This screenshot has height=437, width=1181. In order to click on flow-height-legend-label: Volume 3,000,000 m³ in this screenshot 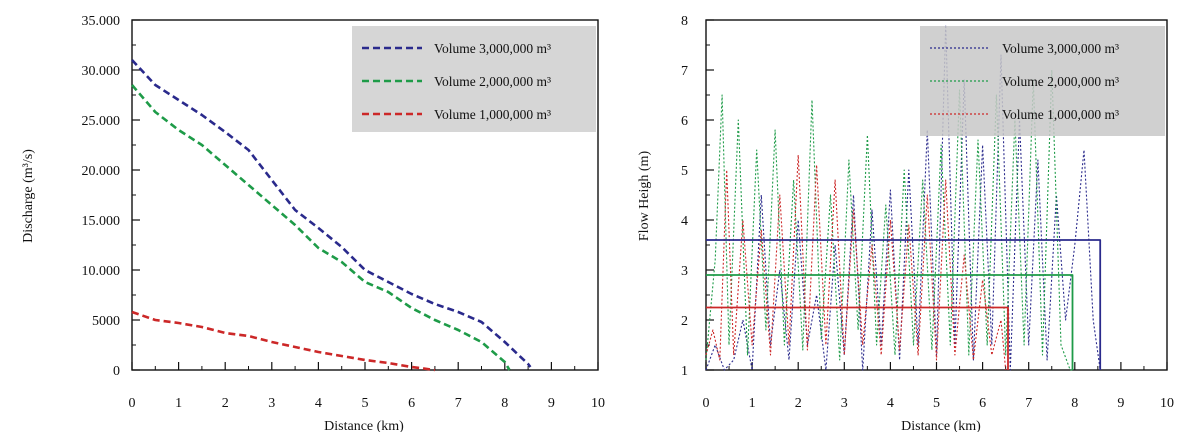, I will do `click(1060, 48)`.